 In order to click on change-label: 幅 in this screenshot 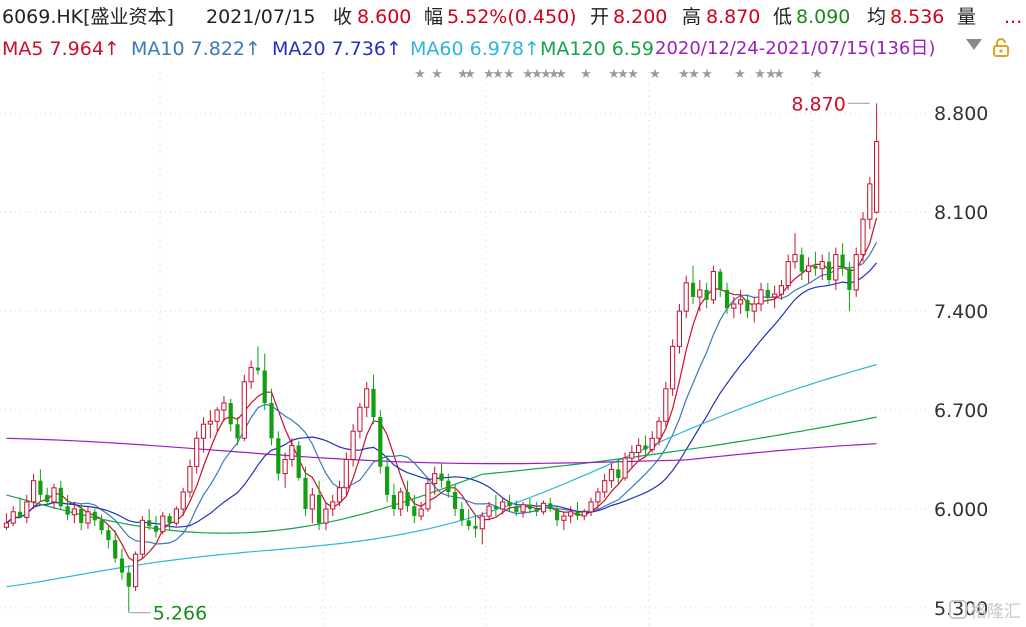, I will do `click(434, 17)`.